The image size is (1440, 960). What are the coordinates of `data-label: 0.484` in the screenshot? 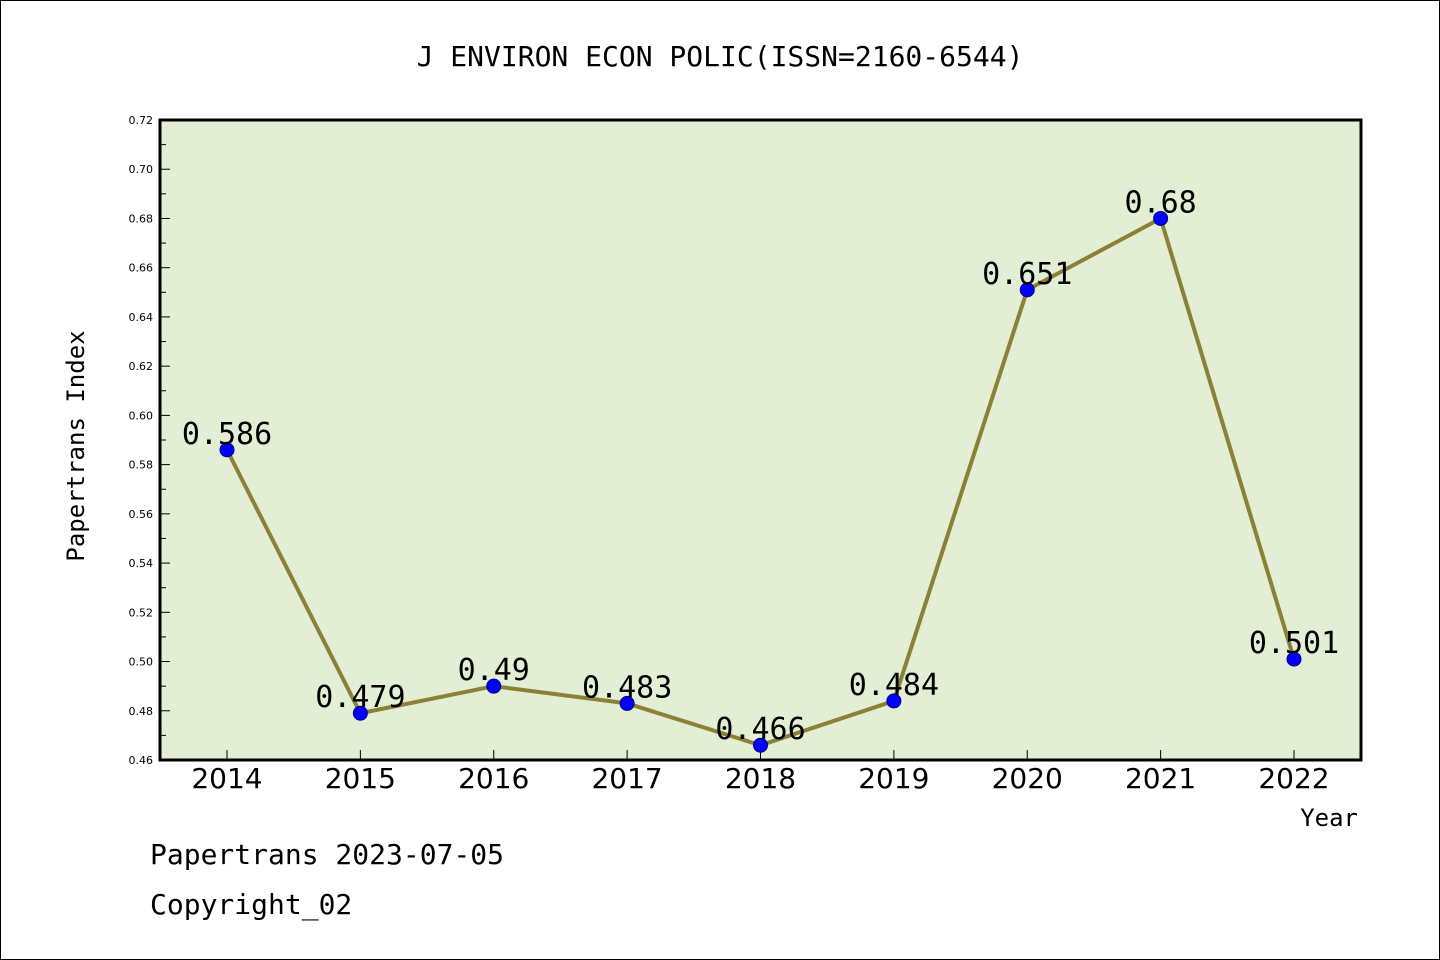 It's located at (894, 685).